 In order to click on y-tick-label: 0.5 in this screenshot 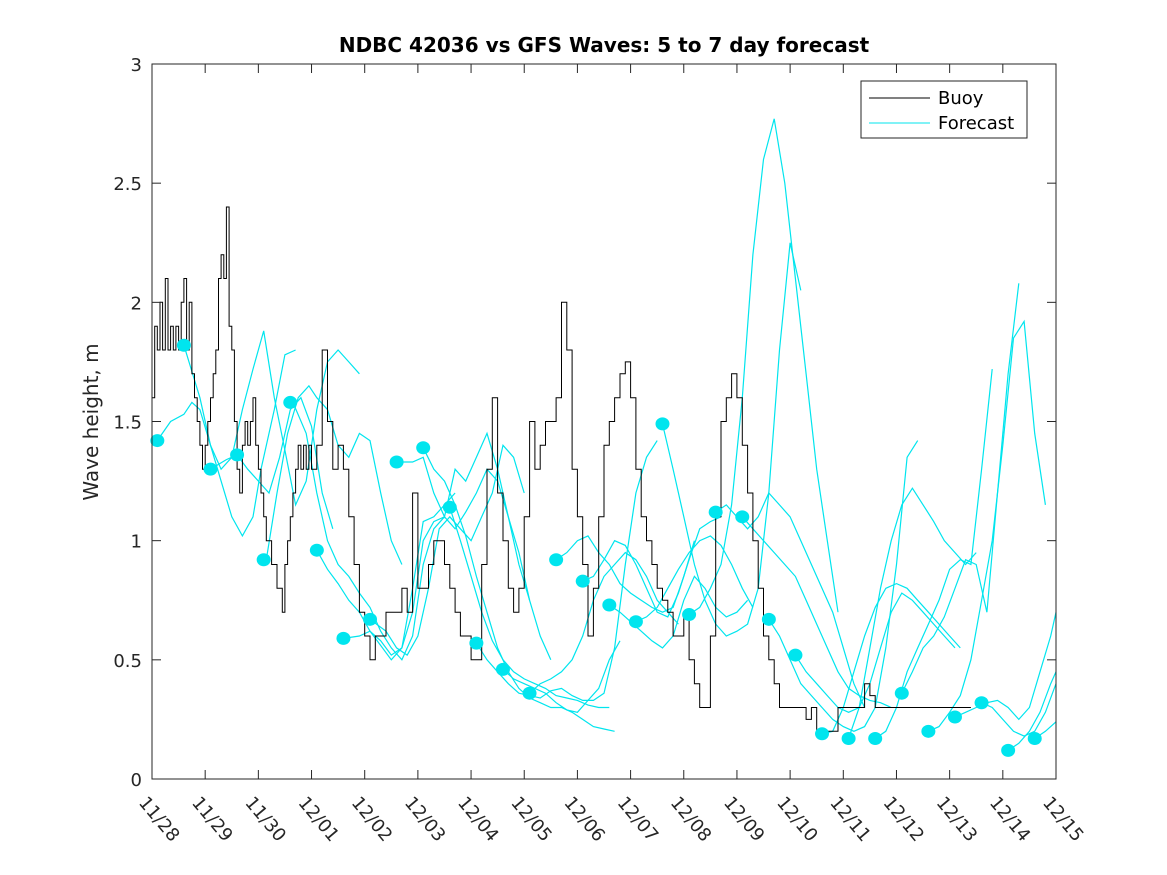, I will do `click(127, 661)`.